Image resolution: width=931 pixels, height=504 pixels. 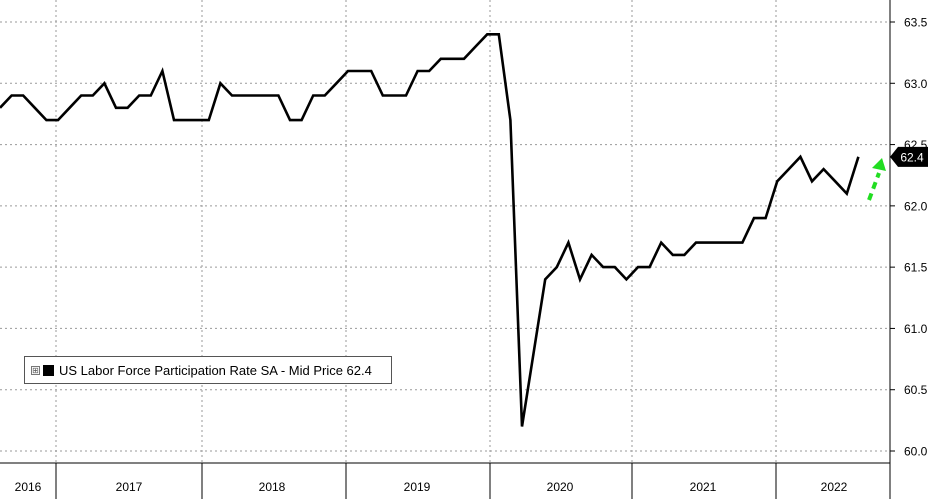 What do you see at coordinates (916, 390) in the screenshot?
I see `y-tick-label: 60.5` at bounding box center [916, 390].